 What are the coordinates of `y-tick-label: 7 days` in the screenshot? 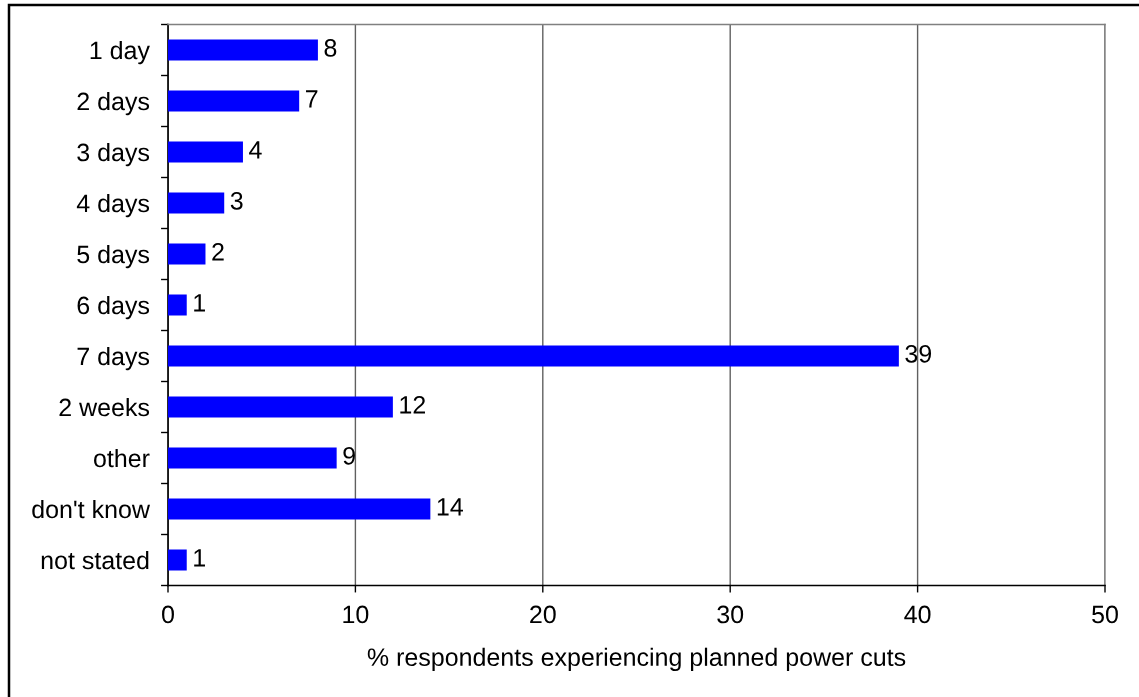 It's located at (113, 358).